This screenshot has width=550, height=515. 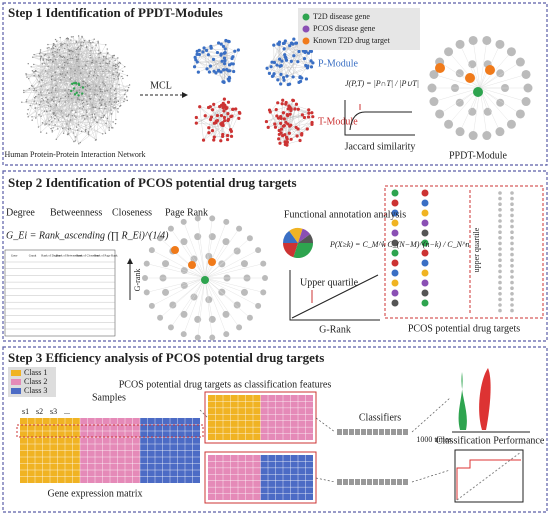 What do you see at coordinates (476, 249) in the screenshot?
I see `uq-side-label: upper quartile` at bounding box center [476, 249].